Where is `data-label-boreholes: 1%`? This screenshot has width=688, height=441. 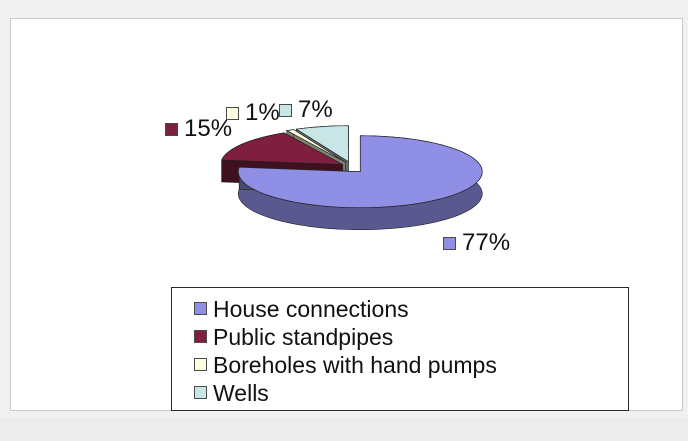
data-label-boreholes: 1% is located at coordinates (253, 113).